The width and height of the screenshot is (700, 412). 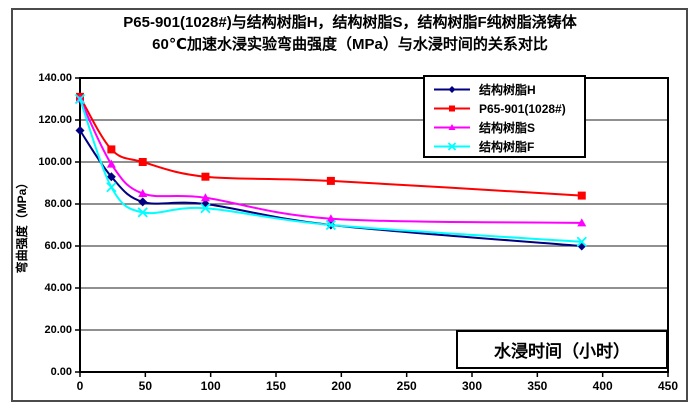 What do you see at coordinates (58, 246) in the screenshot?
I see `y-tick-label: 60.00` at bounding box center [58, 246].